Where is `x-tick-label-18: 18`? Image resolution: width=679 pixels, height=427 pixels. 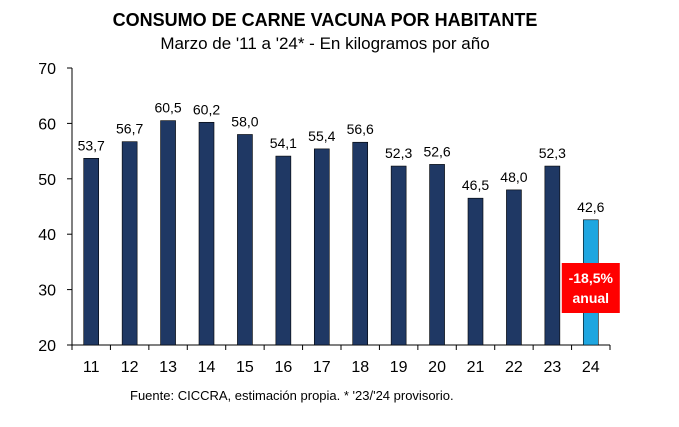 x-tick-label-18: 18 is located at coordinates (360, 367).